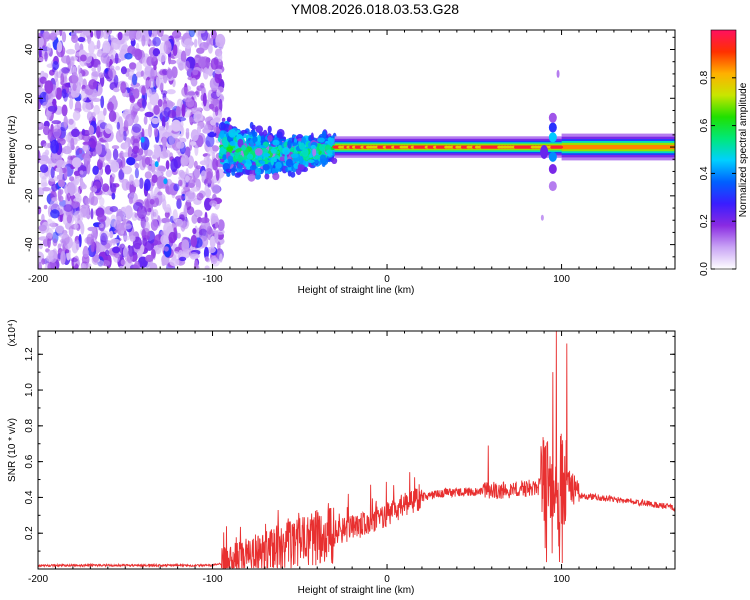 The image size is (750, 600). Describe the element at coordinates (29, 533) in the screenshot. I see `y-tick-label: 0.2` at that location.